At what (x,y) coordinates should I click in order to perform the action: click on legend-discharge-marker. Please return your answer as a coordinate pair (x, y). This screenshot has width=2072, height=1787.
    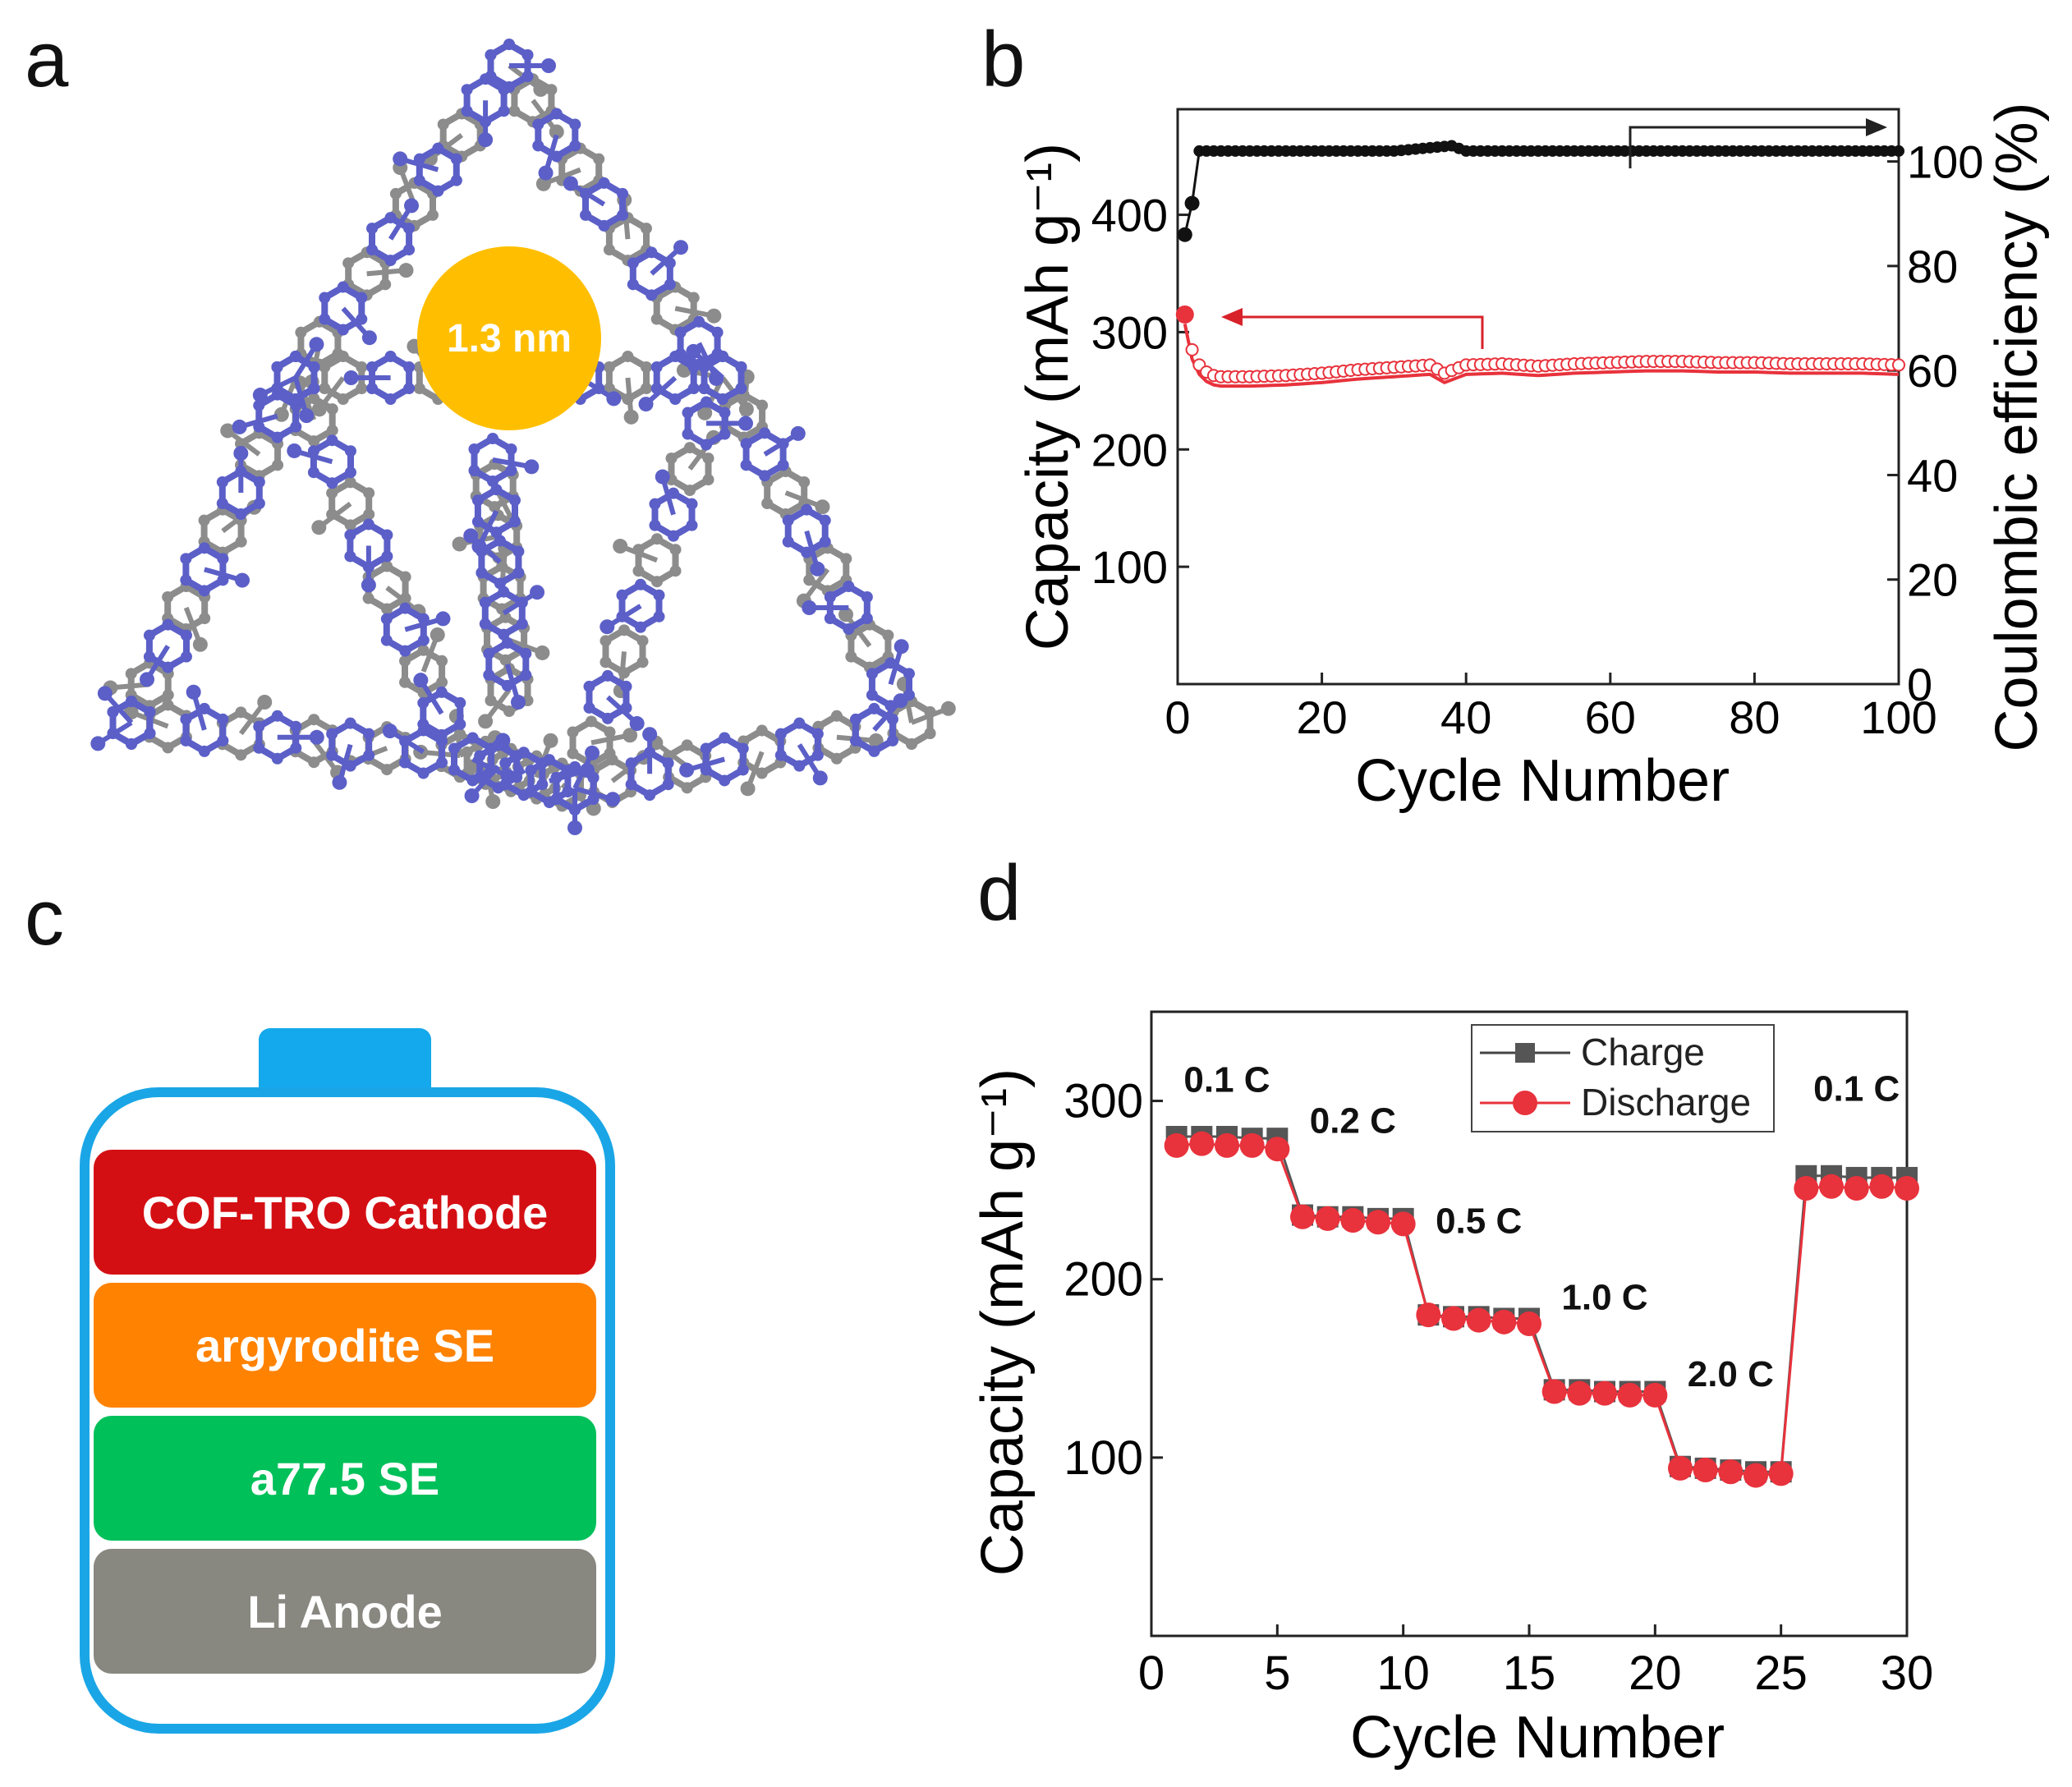
    Looking at the image, I should click on (1525, 1103).